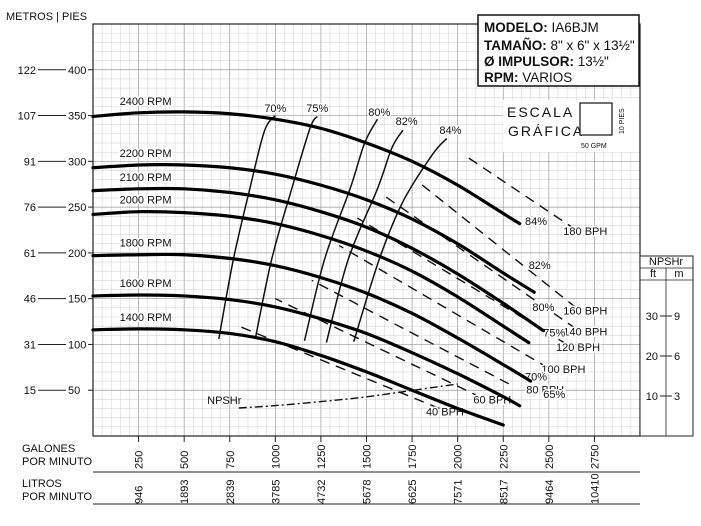  What do you see at coordinates (578, 348) in the screenshot?
I see `bph-label: 120 BPH` at bounding box center [578, 348].